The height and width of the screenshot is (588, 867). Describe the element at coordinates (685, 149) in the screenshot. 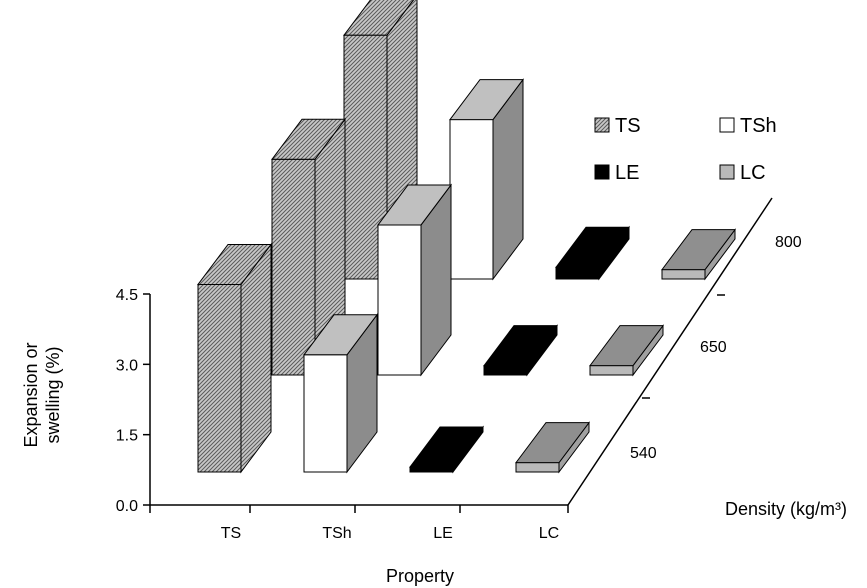

I see `legend: TS TSh LE LC` at that location.